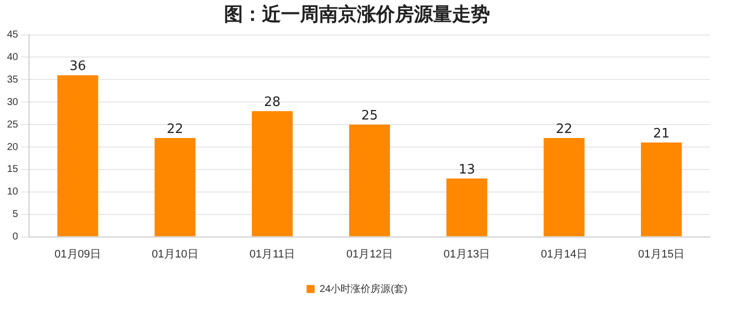 The width and height of the screenshot is (740, 312). What do you see at coordinates (13, 35) in the screenshot?
I see `y-tick-label: 45` at bounding box center [13, 35].